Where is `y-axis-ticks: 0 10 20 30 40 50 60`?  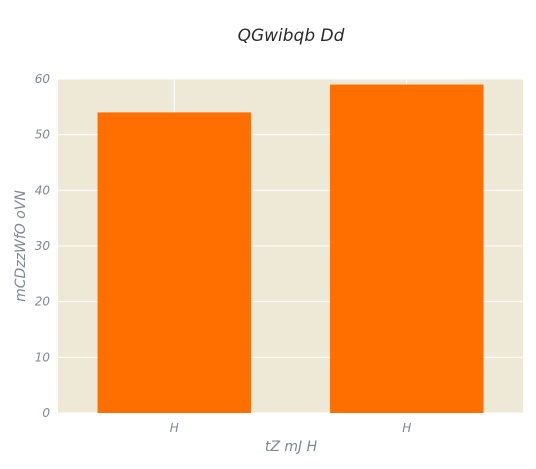 y-axis-ticks: 0 10 20 30 40 50 60 is located at coordinates (43, 246).